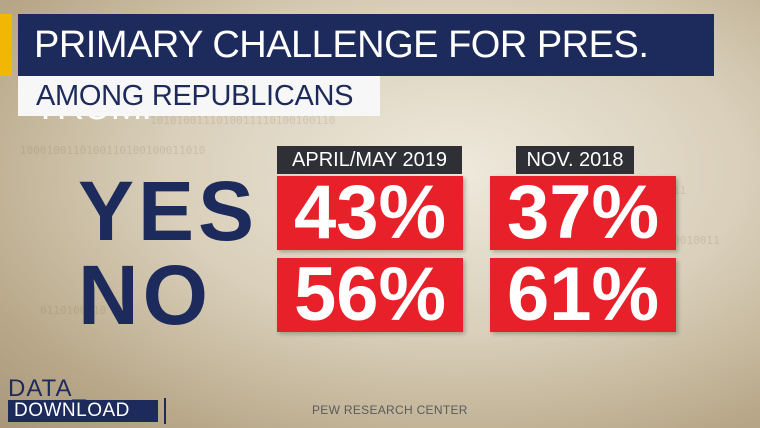 This screenshot has height=428, width=760. Describe the element at coordinates (583, 295) in the screenshot. I see `cell-no-nov-2018: 61%` at that location.